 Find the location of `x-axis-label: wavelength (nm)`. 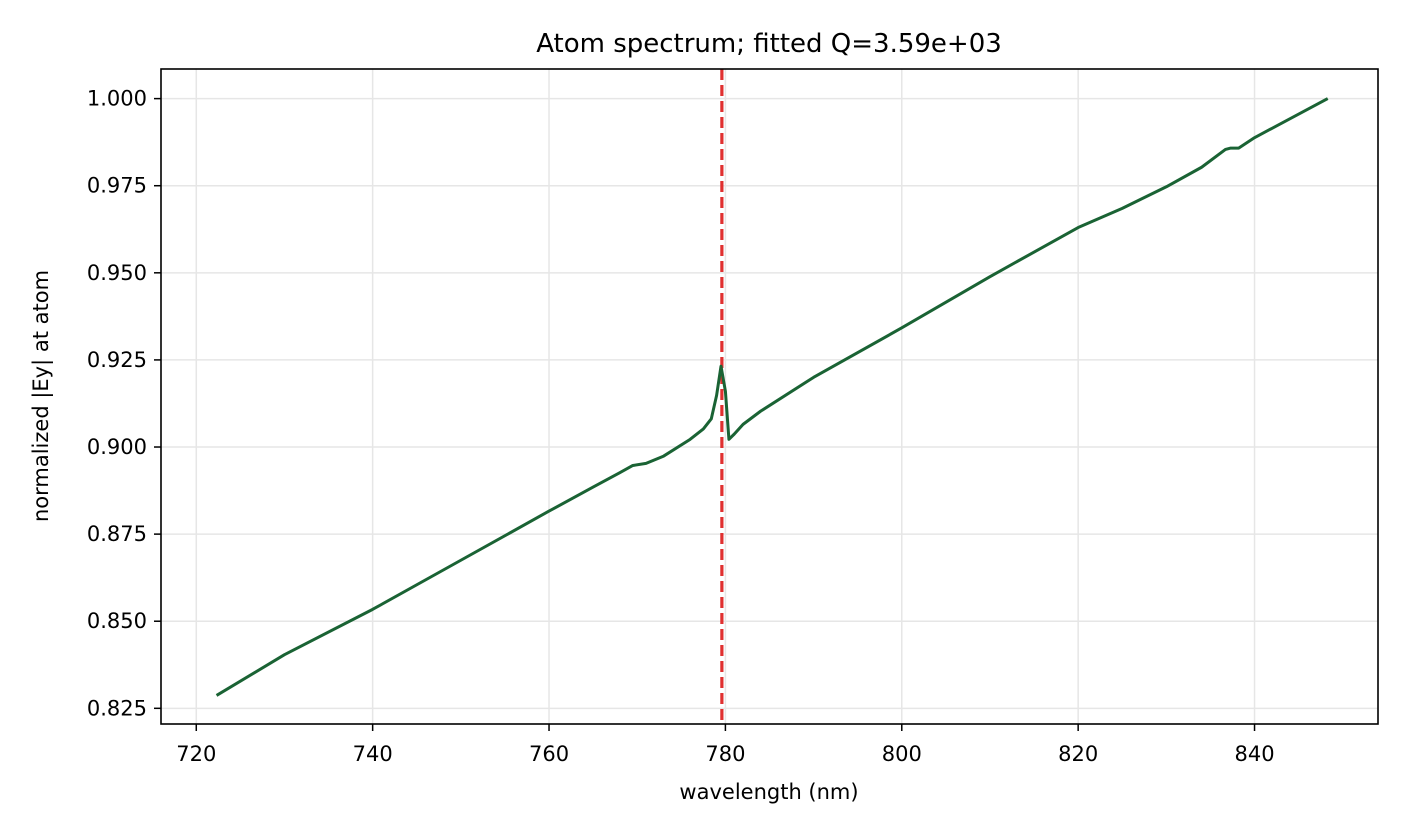

x-axis-label: wavelength (nm) is located at coordinates (768, 792).